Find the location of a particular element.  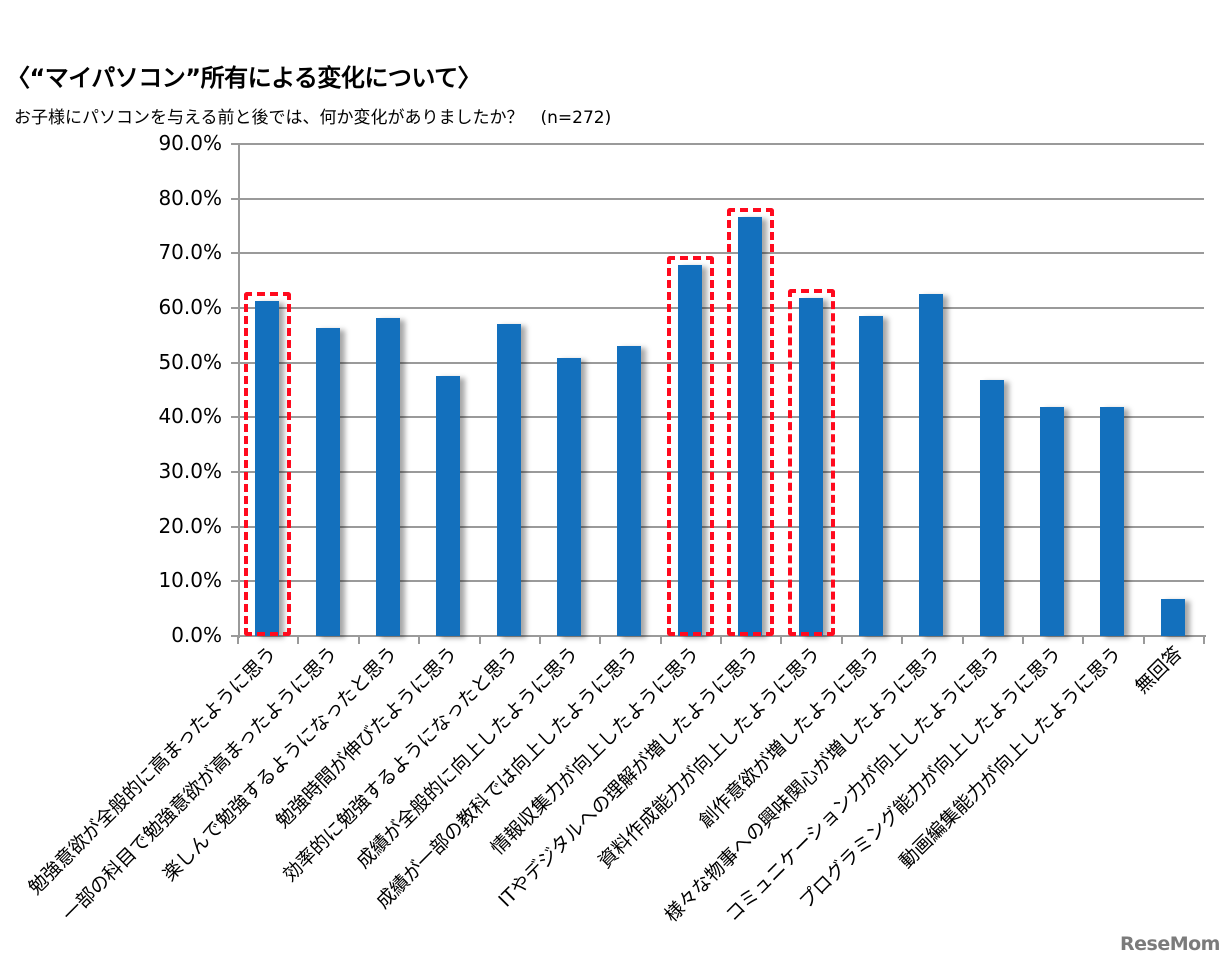

y-axis-label: 20.0% is located at coordinates (190, 525).